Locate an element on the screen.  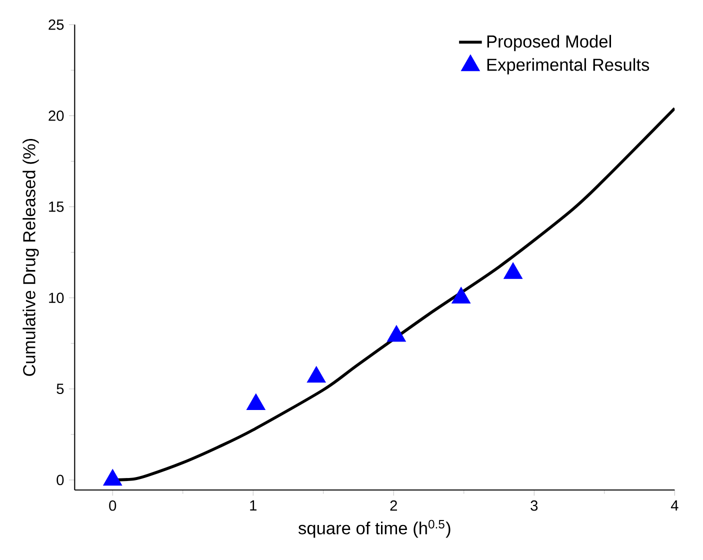
y-tick-label: 25 is located at coordinates (56, 24).